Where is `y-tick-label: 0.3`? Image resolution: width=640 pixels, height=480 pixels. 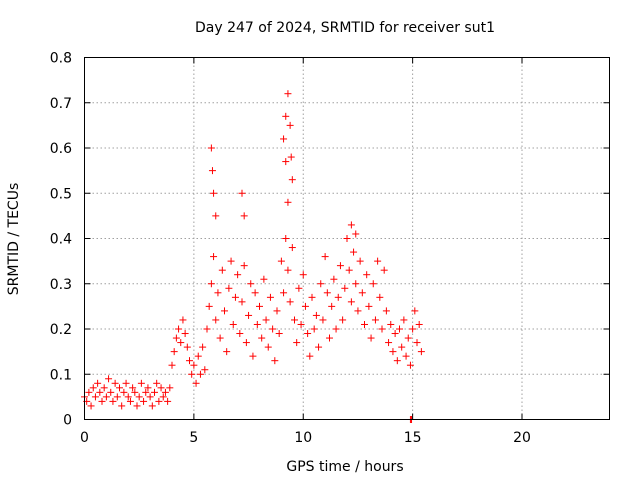 y-tick-label: 0.3 is located at coordinates (61, 285).